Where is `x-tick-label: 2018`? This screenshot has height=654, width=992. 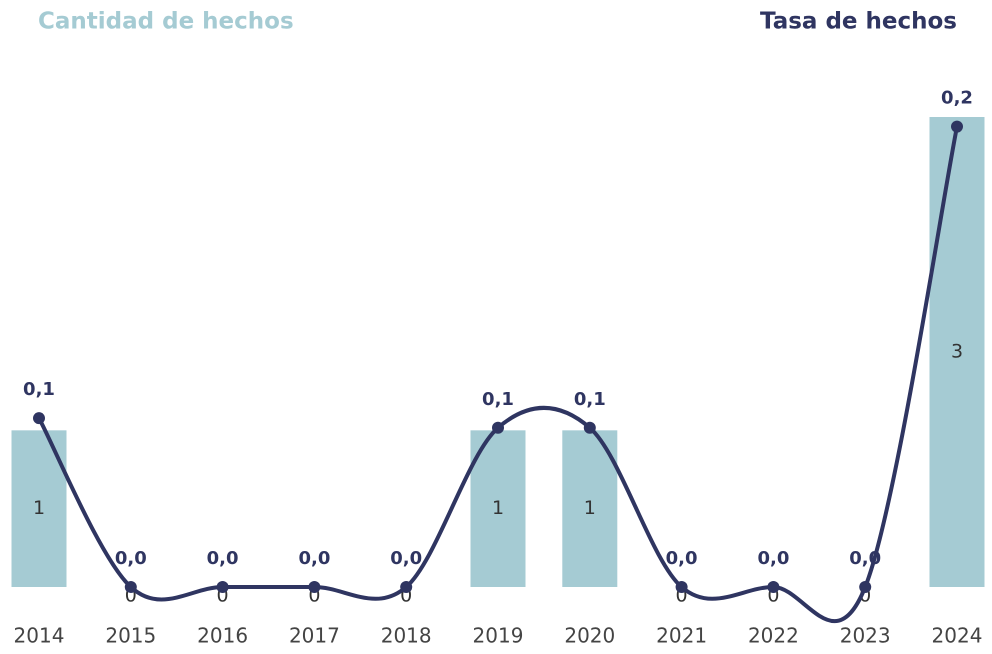
x-tick-label: 2018 is located at coordinates (406, 636).